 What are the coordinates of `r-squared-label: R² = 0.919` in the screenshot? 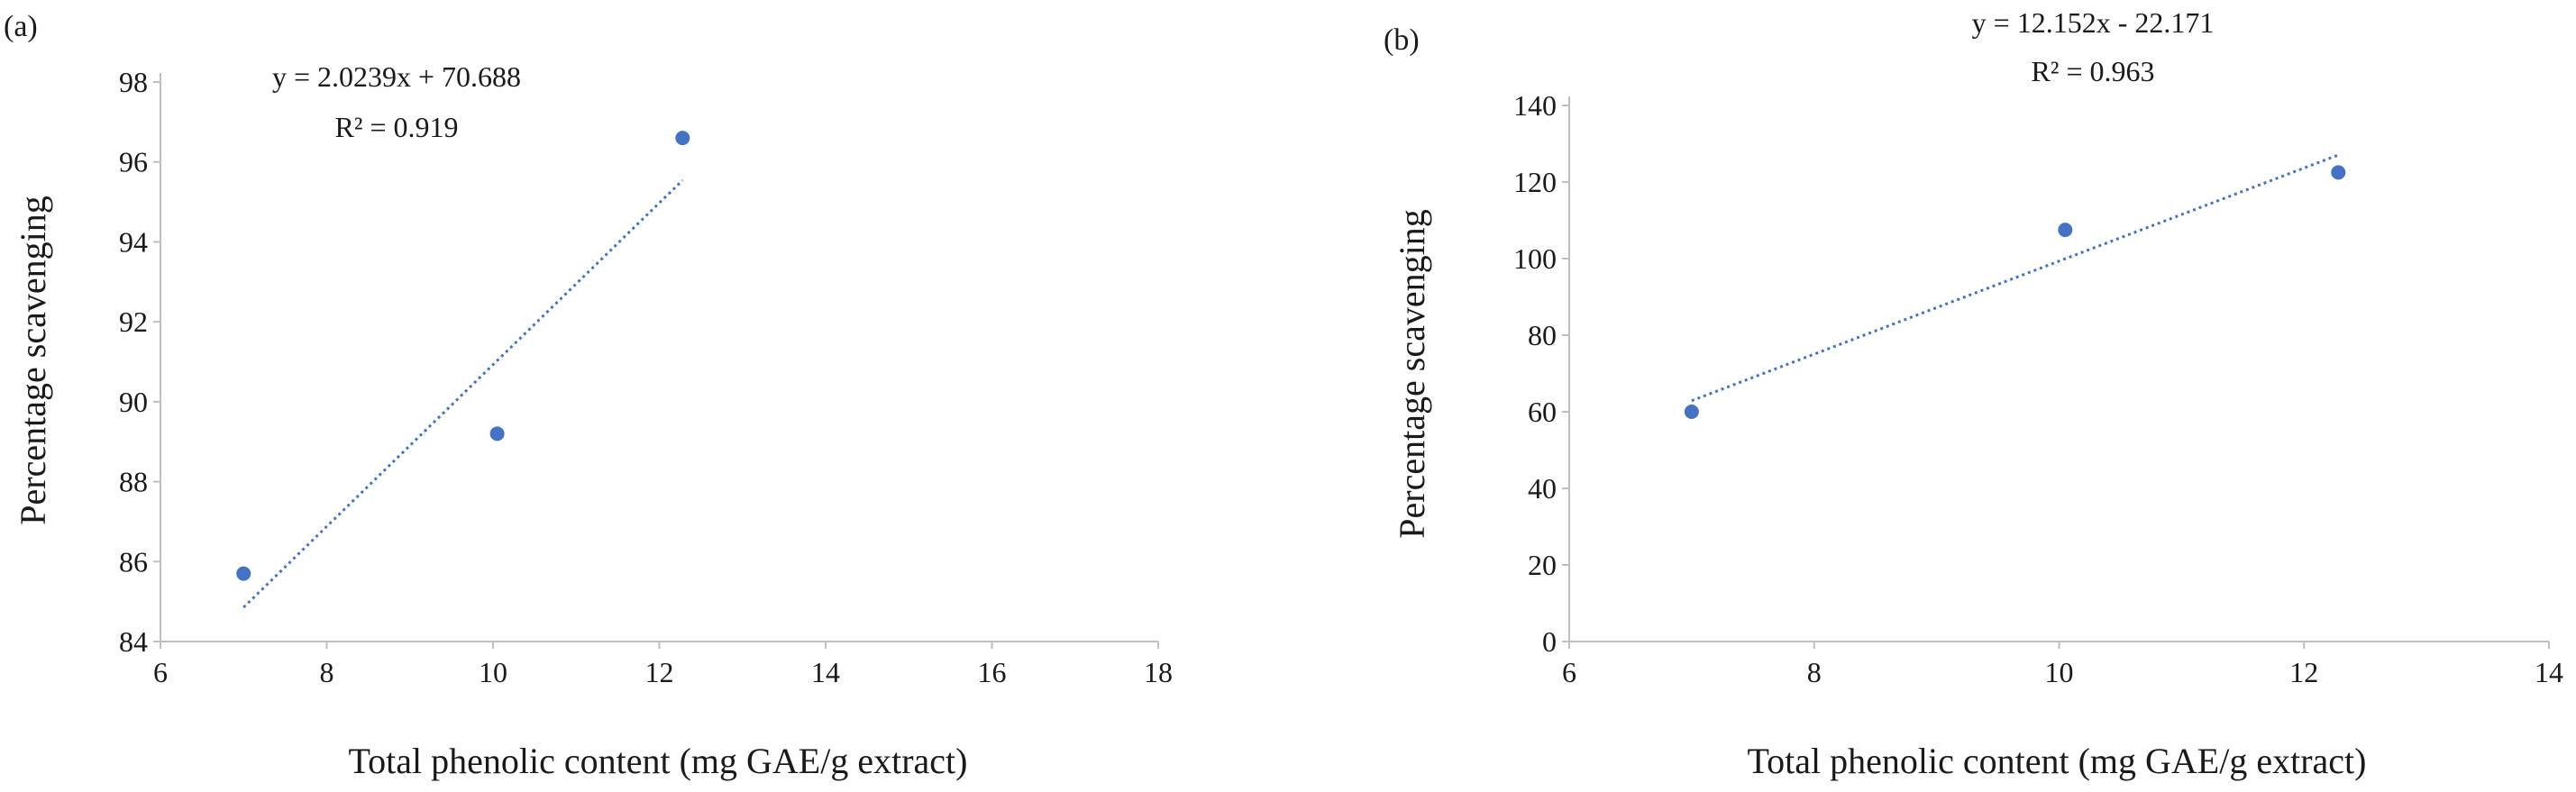 It's located at (397, 127).